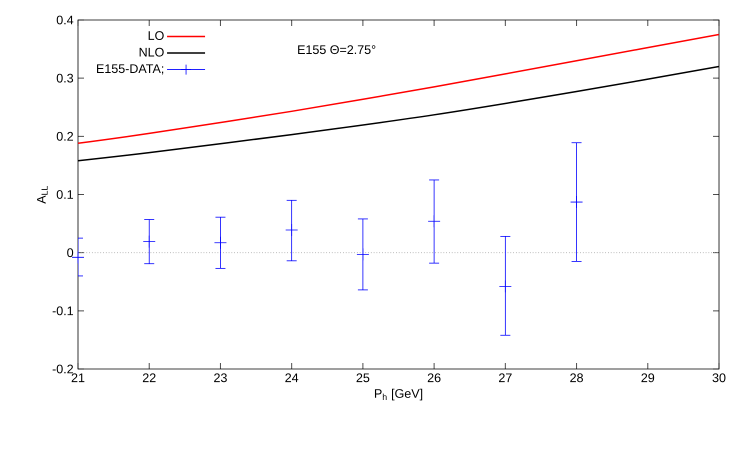 The height and width of the screenshot is (450, 750). Describe the element at coordinates (220, 377) in the screenshot. I see `x-tick-label: 23` at that location.